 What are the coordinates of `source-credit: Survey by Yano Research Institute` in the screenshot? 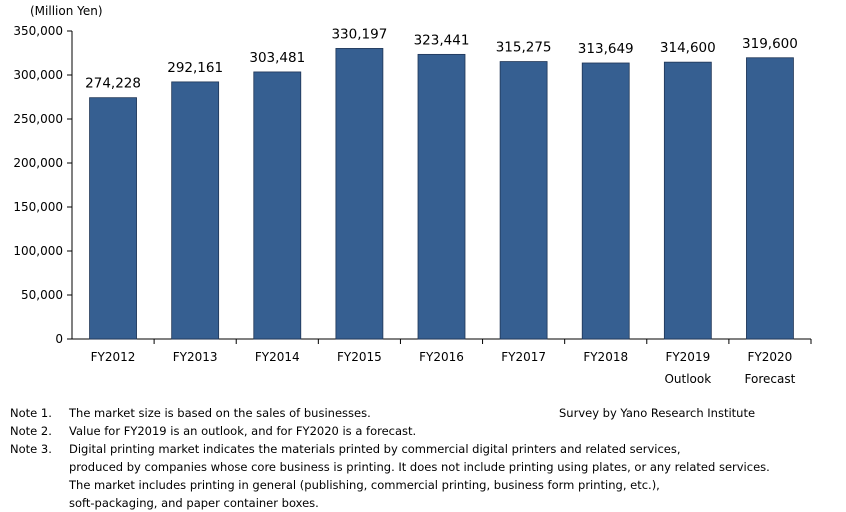 It's located at (657, 413).